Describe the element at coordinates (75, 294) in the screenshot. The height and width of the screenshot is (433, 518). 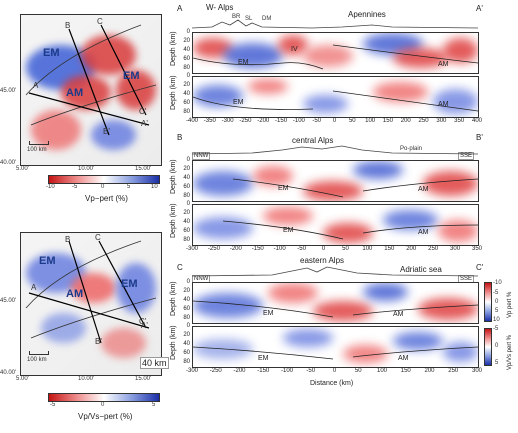
I see `map2-label-am: AM` at that location.